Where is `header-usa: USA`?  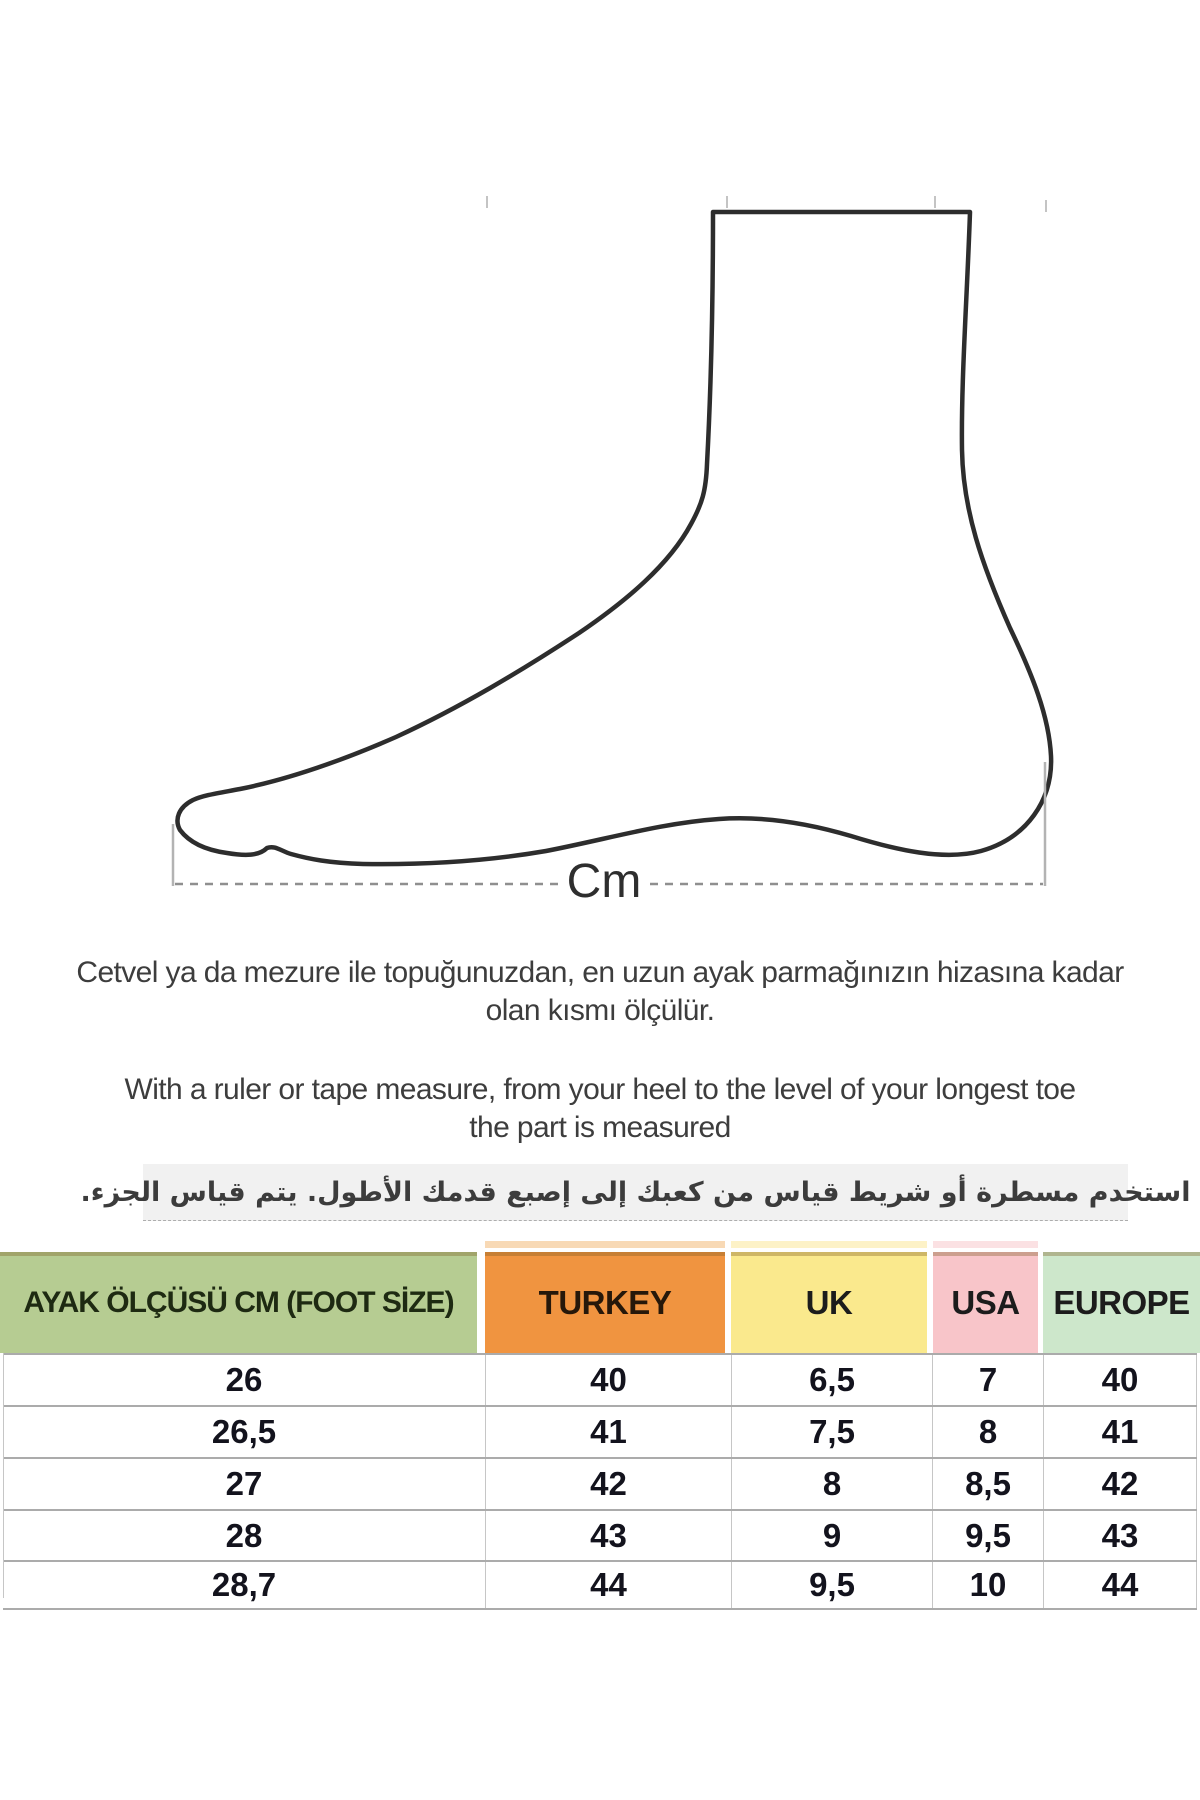
header-usa: USA is located at coordinates (985, 1302).